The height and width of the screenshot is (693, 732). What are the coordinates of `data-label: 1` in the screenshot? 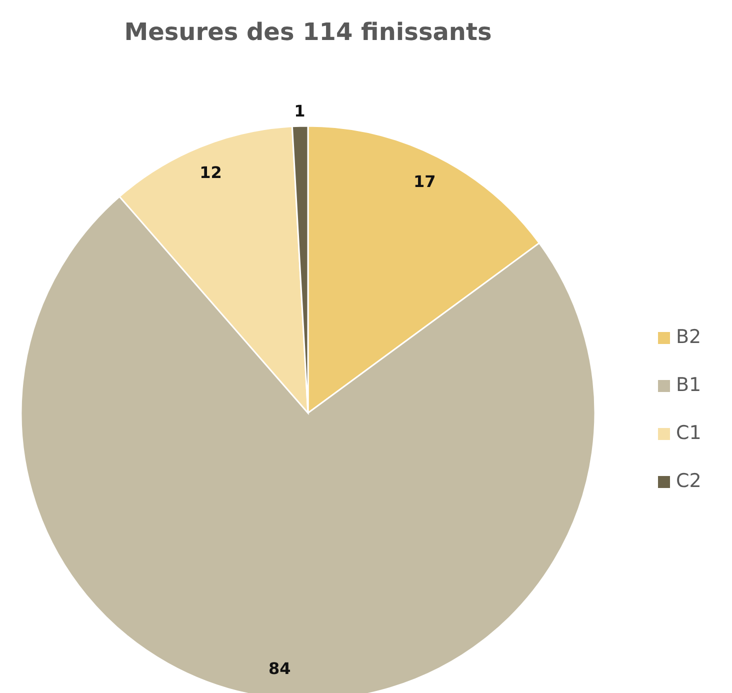 It's located at (300, 110).